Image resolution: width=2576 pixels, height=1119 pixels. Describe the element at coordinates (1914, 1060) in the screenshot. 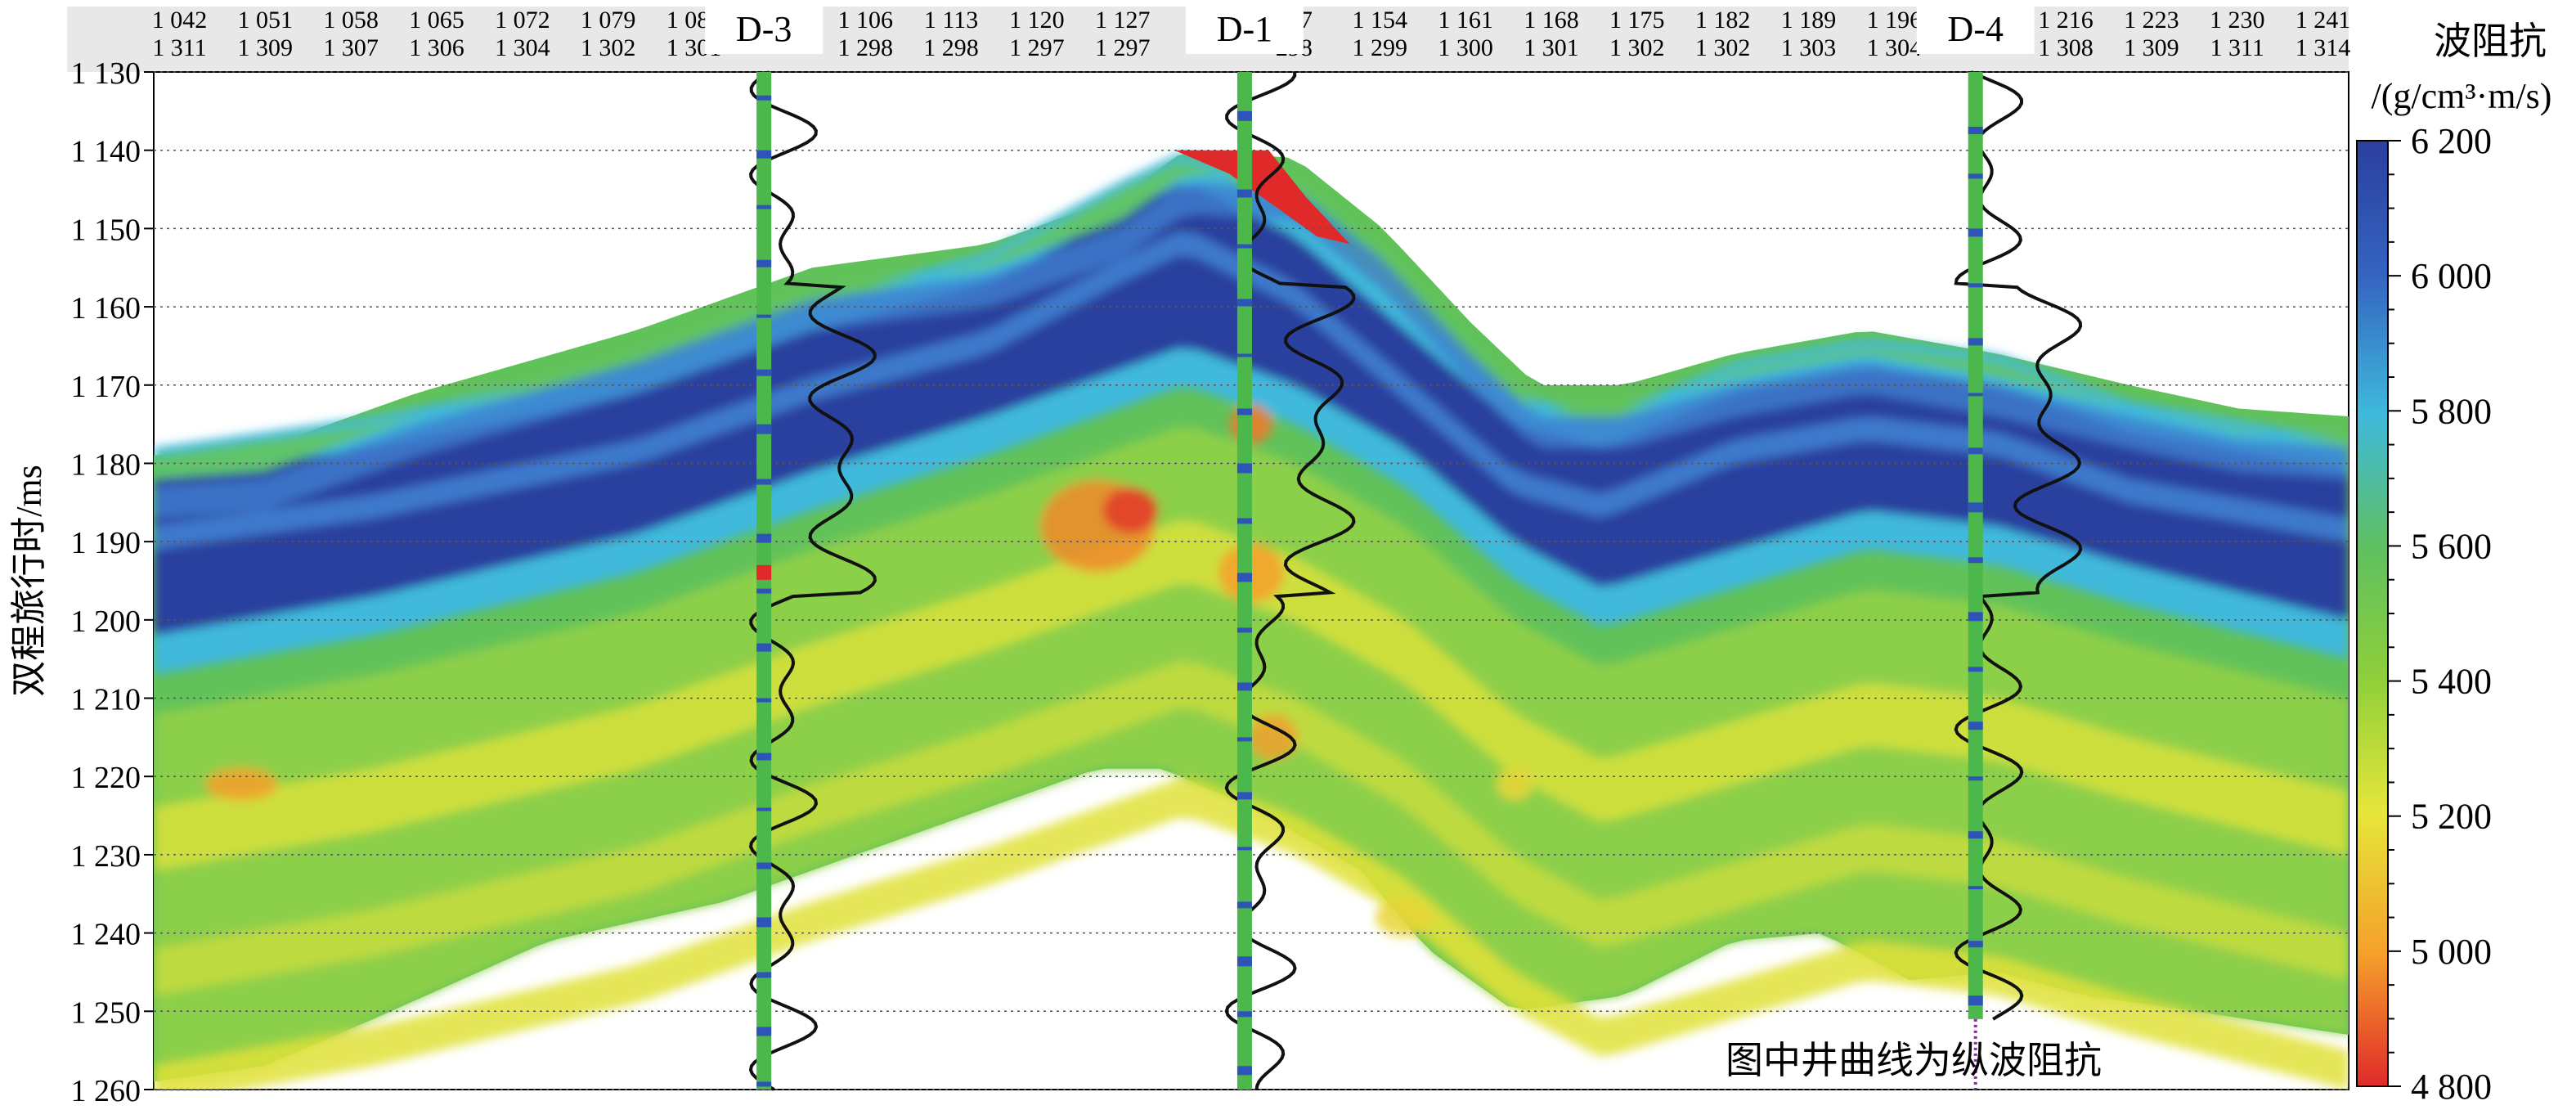

I see `annotation-note: 图中井曲线为纵波阻抗` at that location.